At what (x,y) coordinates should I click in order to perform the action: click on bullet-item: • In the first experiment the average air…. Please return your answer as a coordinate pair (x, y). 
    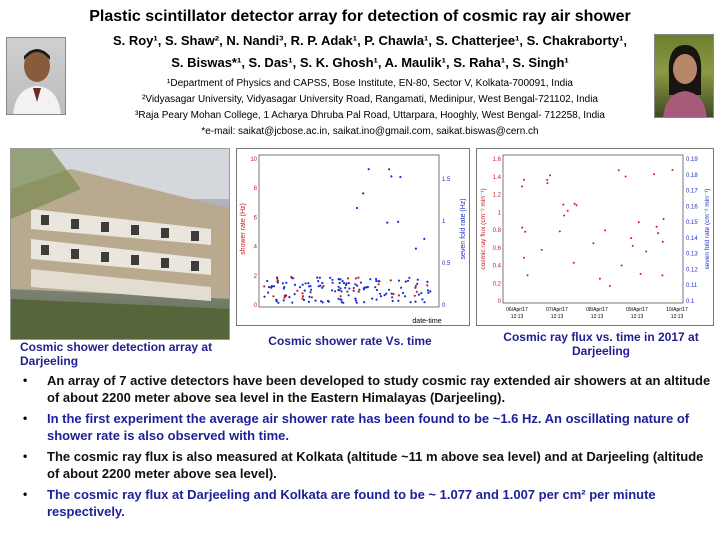
    Looking at the image, I should click on (367, 427).